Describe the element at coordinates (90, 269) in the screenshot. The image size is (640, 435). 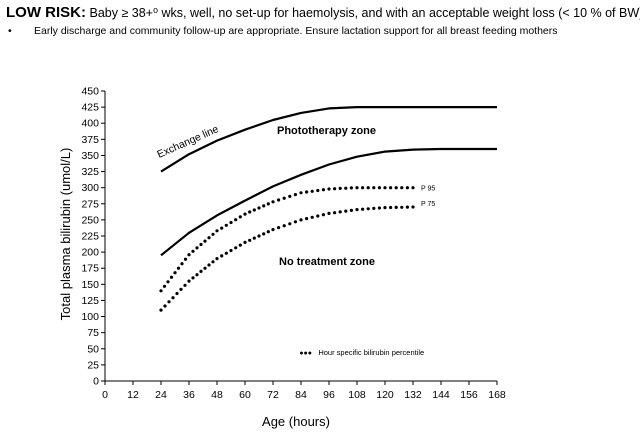
I see `y-tick-label: 175` at that location.